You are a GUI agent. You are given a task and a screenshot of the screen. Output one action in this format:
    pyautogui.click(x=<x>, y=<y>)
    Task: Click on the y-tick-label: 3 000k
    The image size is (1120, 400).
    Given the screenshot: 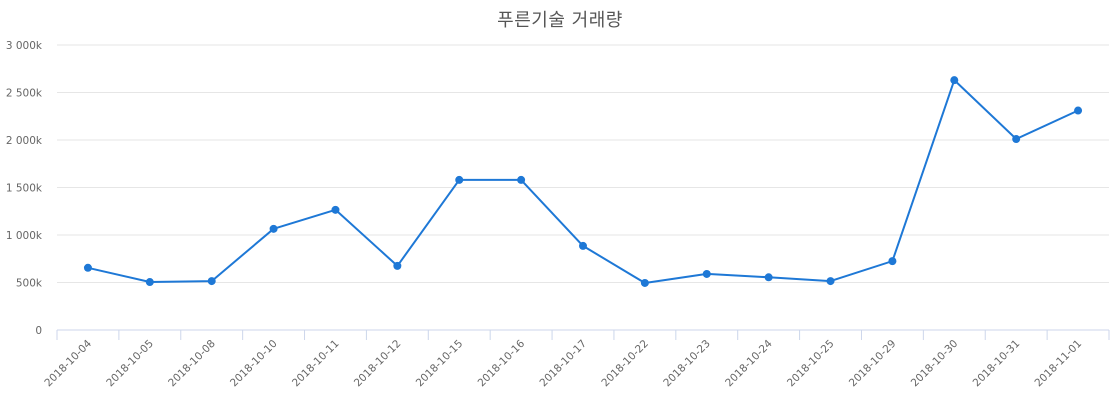 What is the action you would take?
    pyautogui.click(x=24, y=46)
    